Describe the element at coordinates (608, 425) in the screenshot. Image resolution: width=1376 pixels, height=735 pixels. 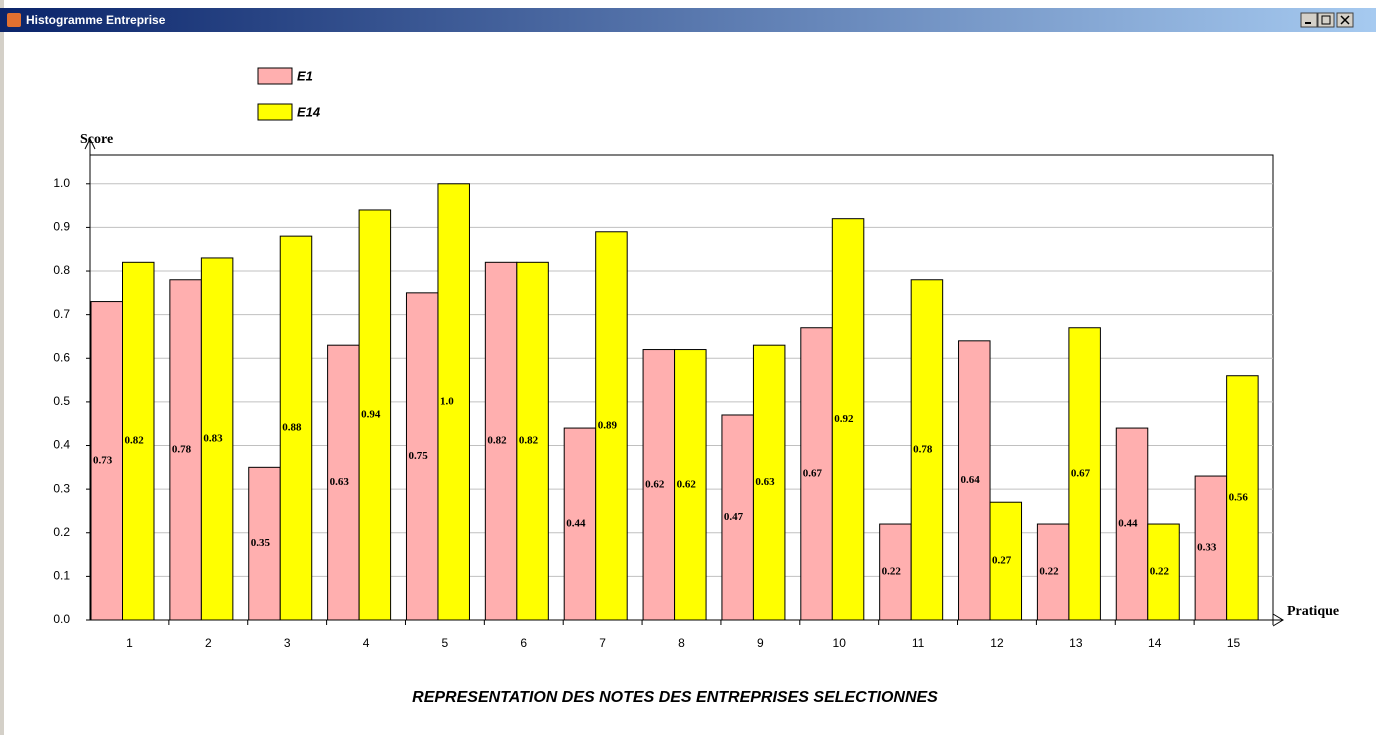
I see `value-label: 0.89` at that location.